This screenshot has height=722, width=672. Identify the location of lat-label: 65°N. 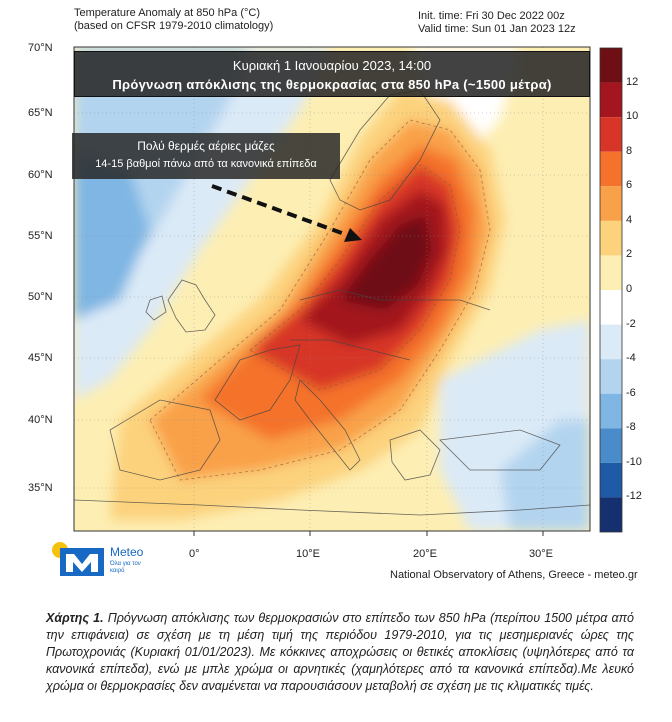
(40, 113).